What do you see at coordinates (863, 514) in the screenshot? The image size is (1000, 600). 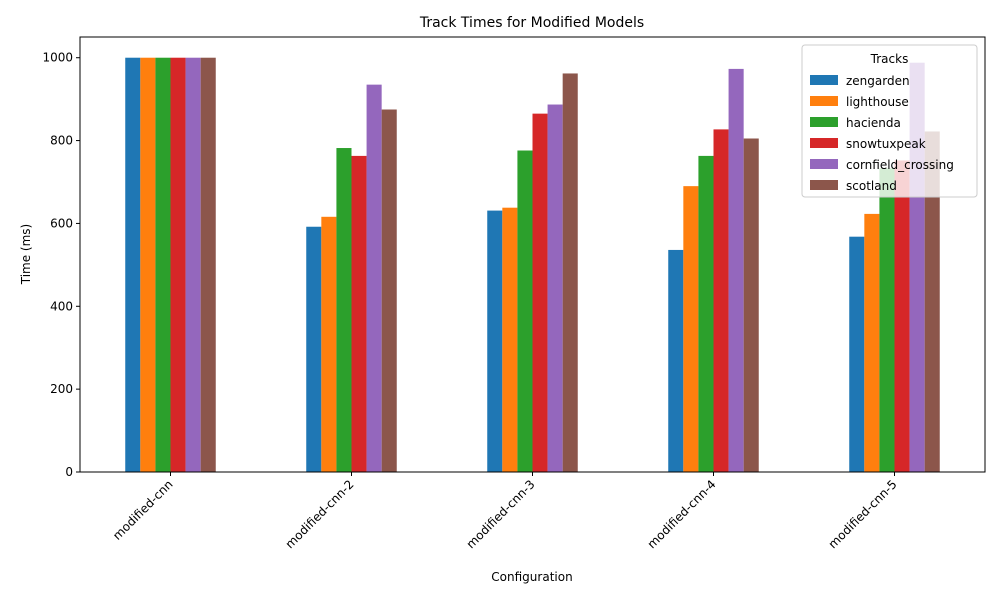 I see `x-tick-label: modified-cnn-5` at bounding box center [863, 514].